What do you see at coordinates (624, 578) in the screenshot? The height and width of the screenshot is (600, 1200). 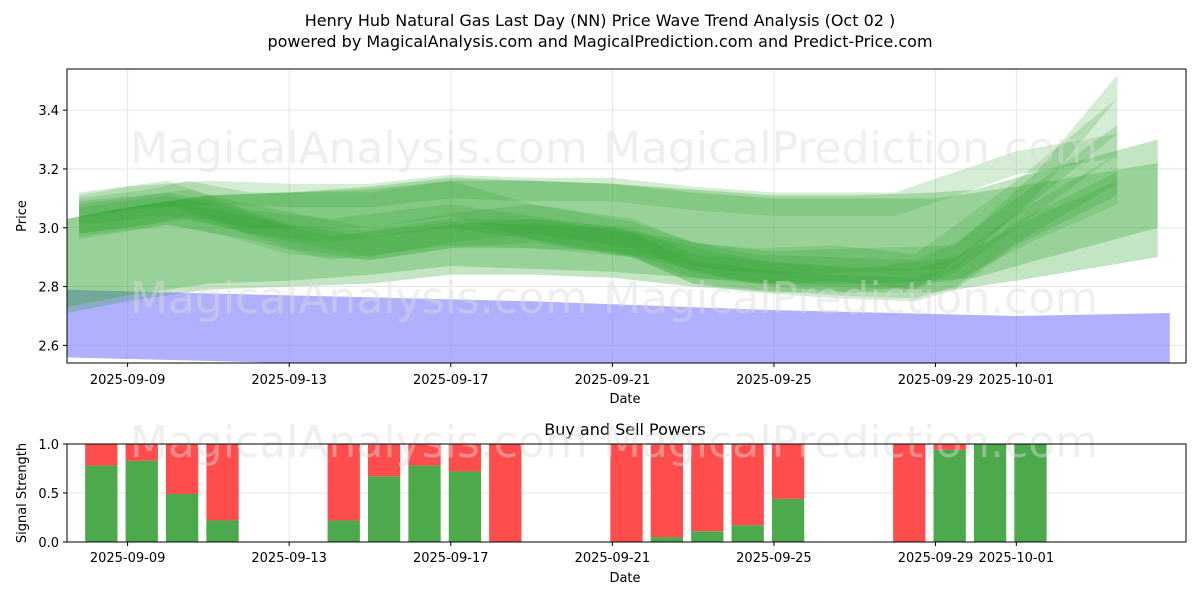 I see `signal-x-label: Date` at bounding box center [624, 578].